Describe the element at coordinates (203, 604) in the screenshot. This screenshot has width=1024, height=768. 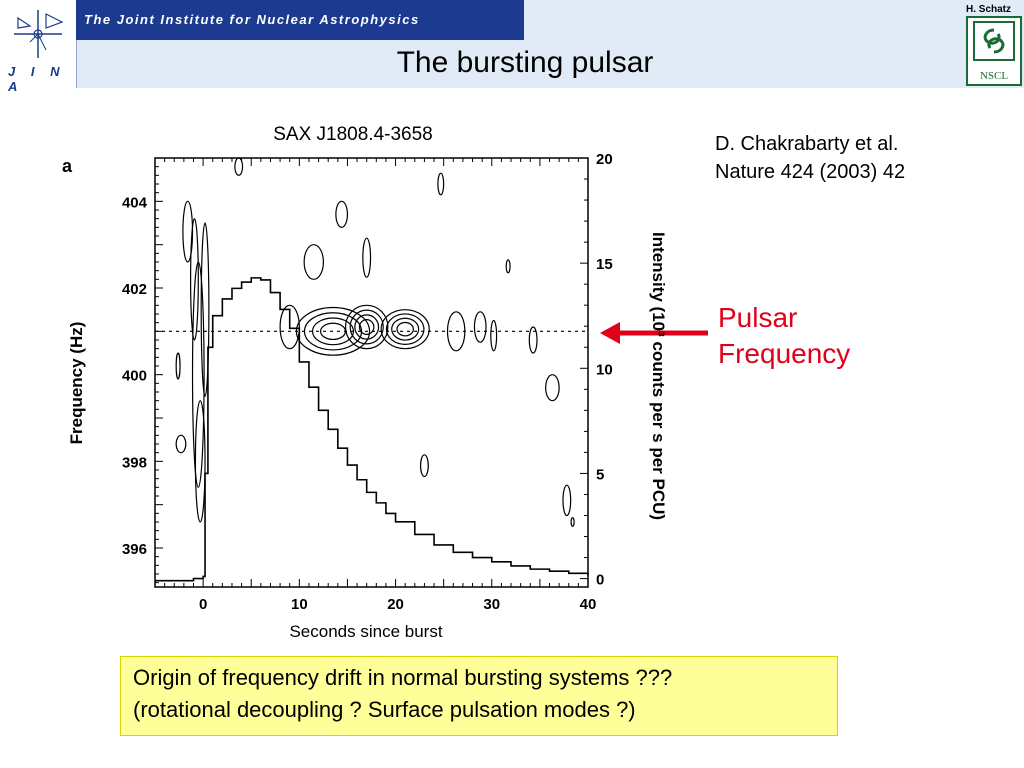
I see `x-tick-label: 0` at that location.